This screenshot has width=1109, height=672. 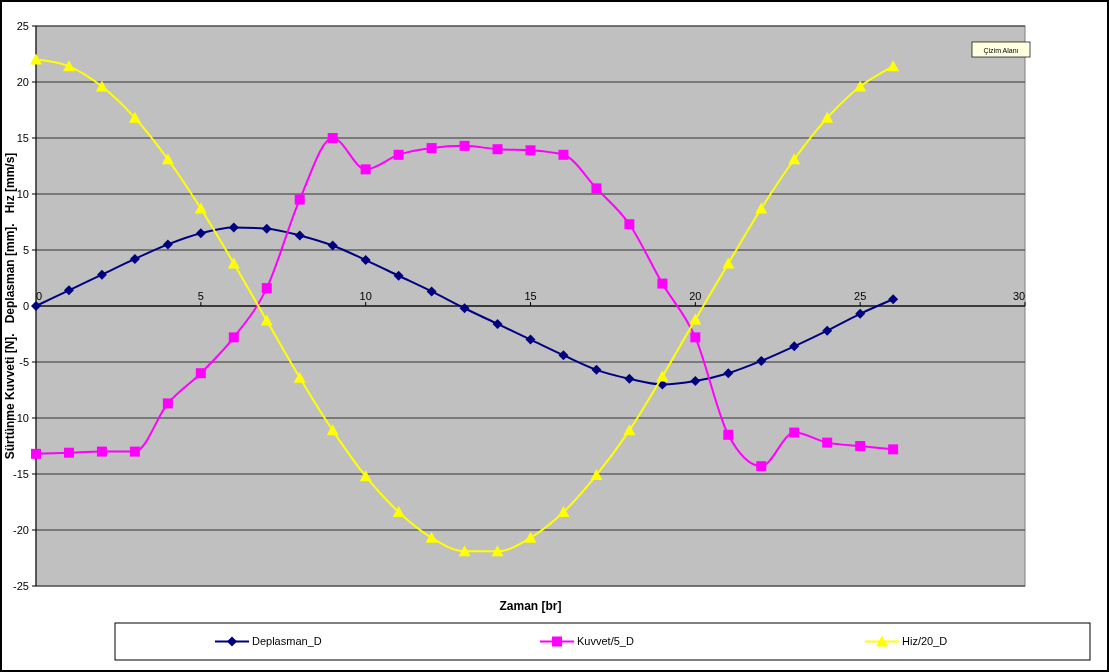 I want to click on y-tick-label: 20, so click(x=22, y=81).